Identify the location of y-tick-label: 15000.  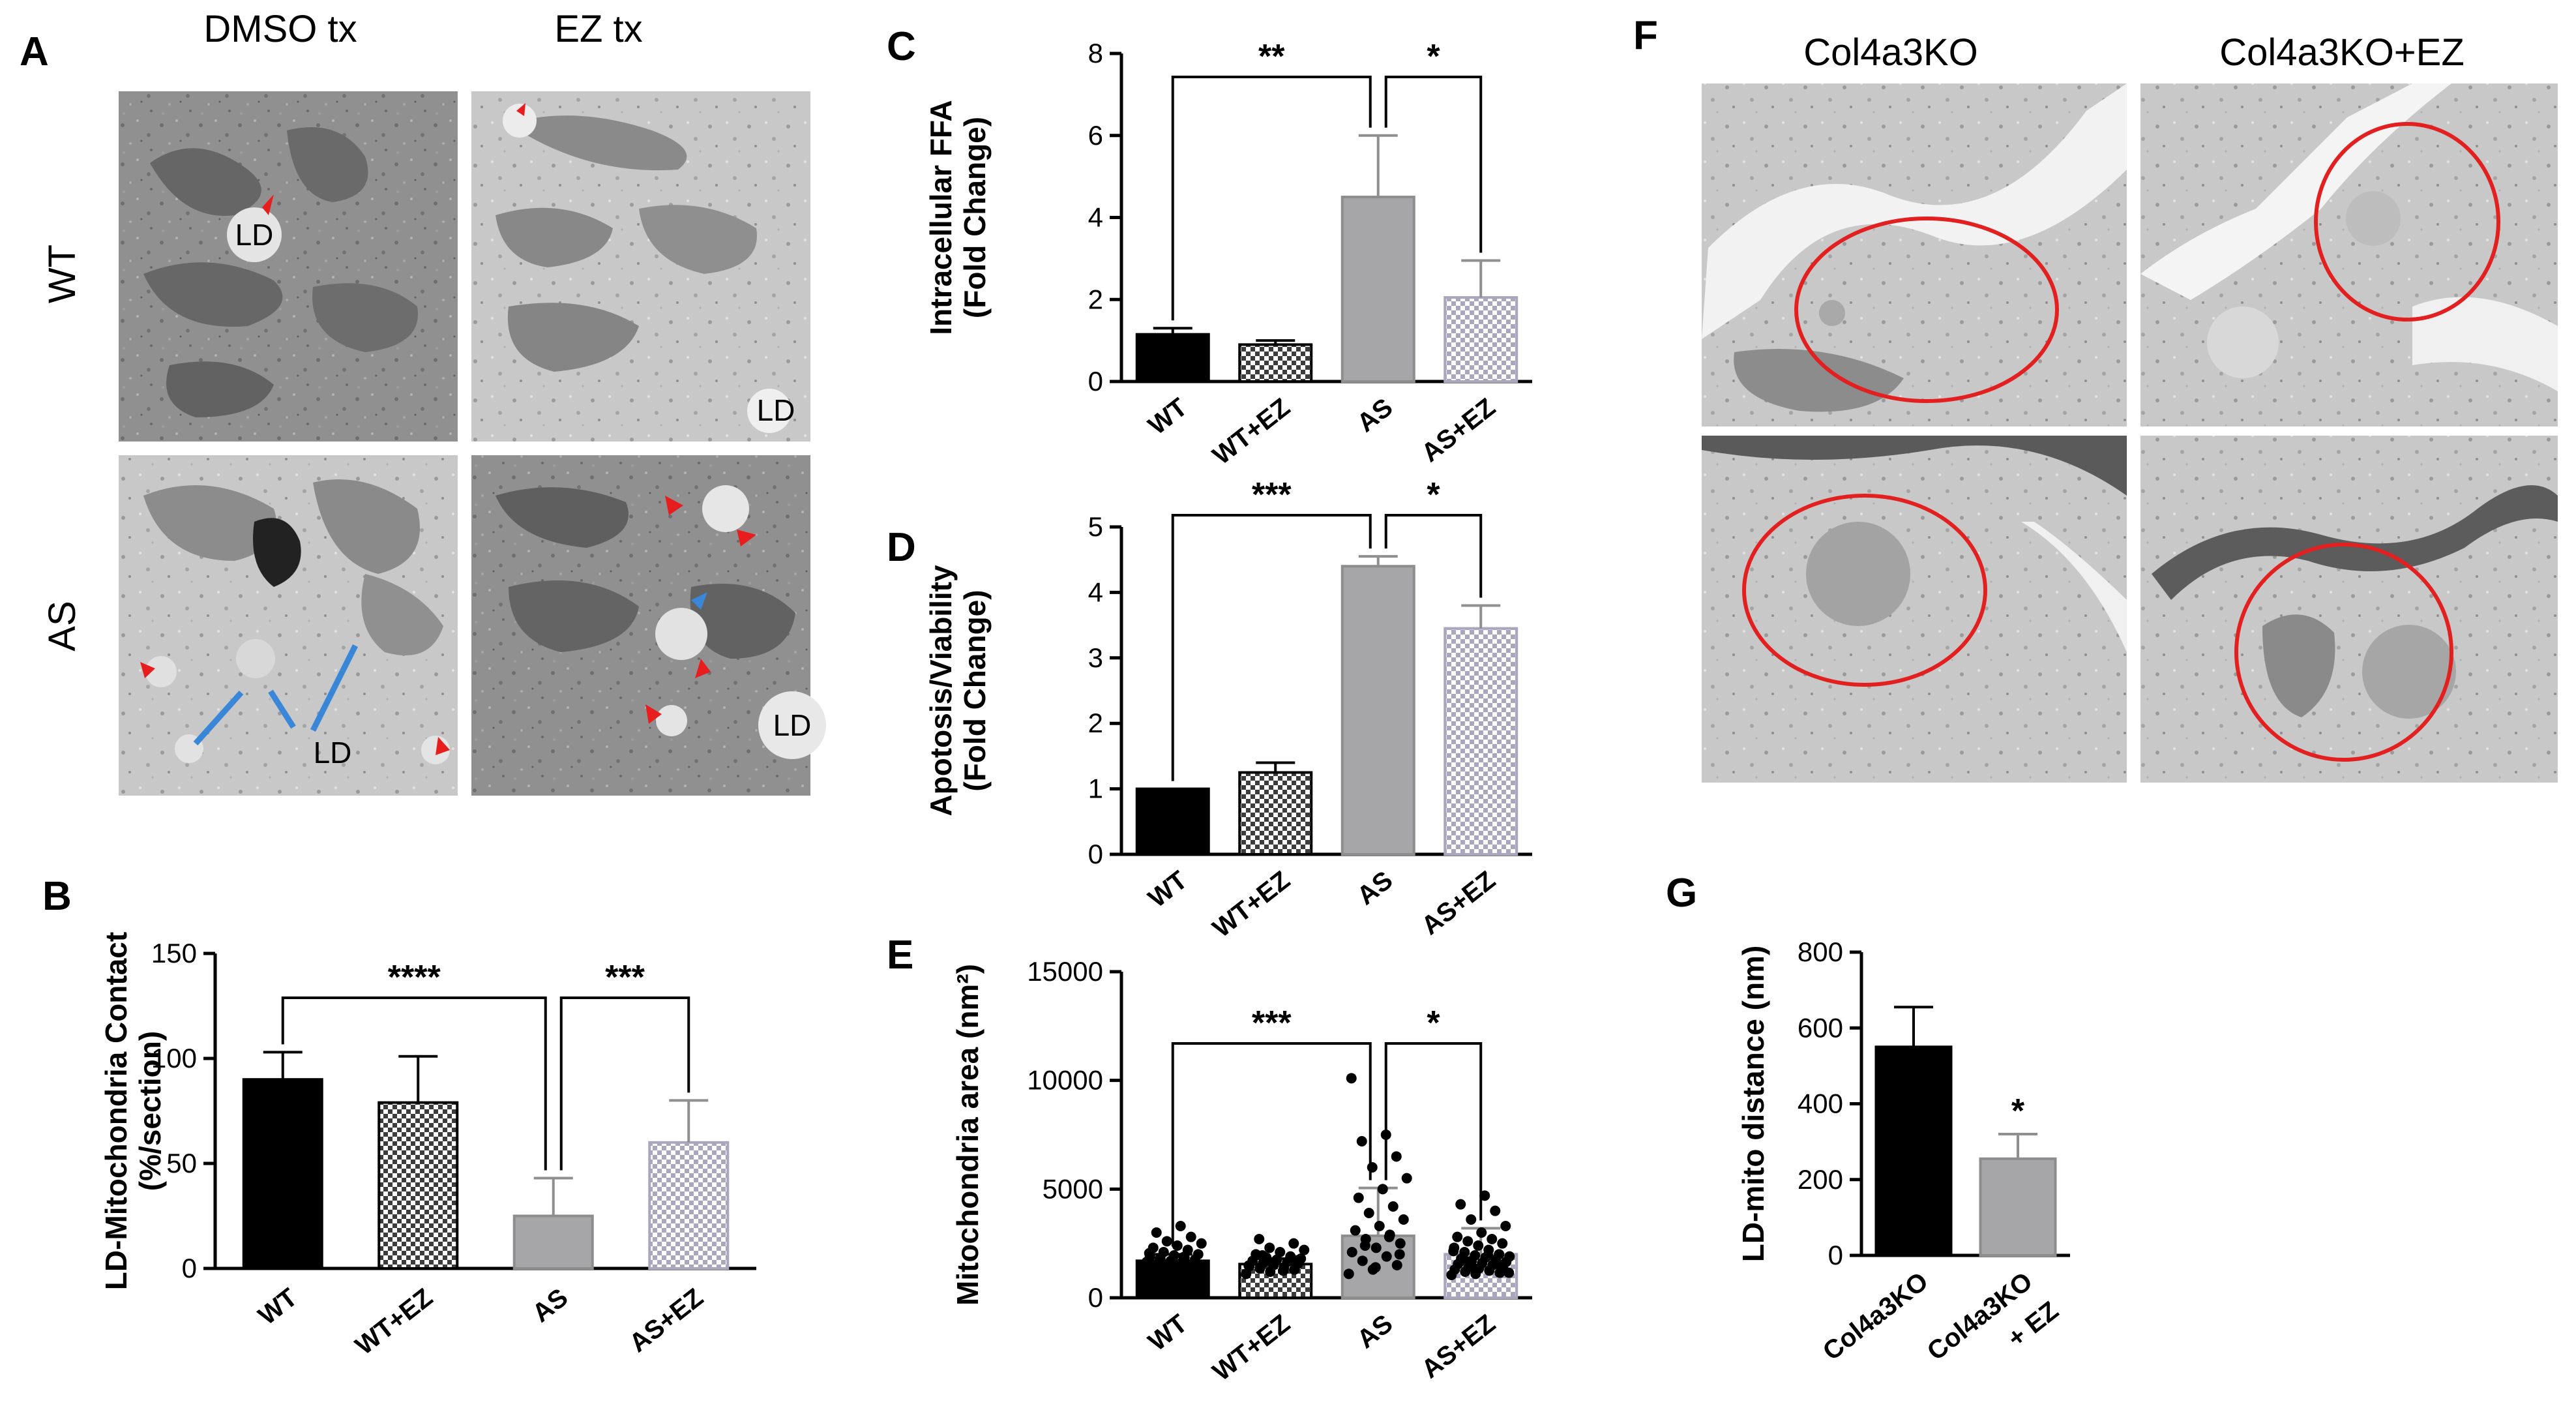
(1065, 971).